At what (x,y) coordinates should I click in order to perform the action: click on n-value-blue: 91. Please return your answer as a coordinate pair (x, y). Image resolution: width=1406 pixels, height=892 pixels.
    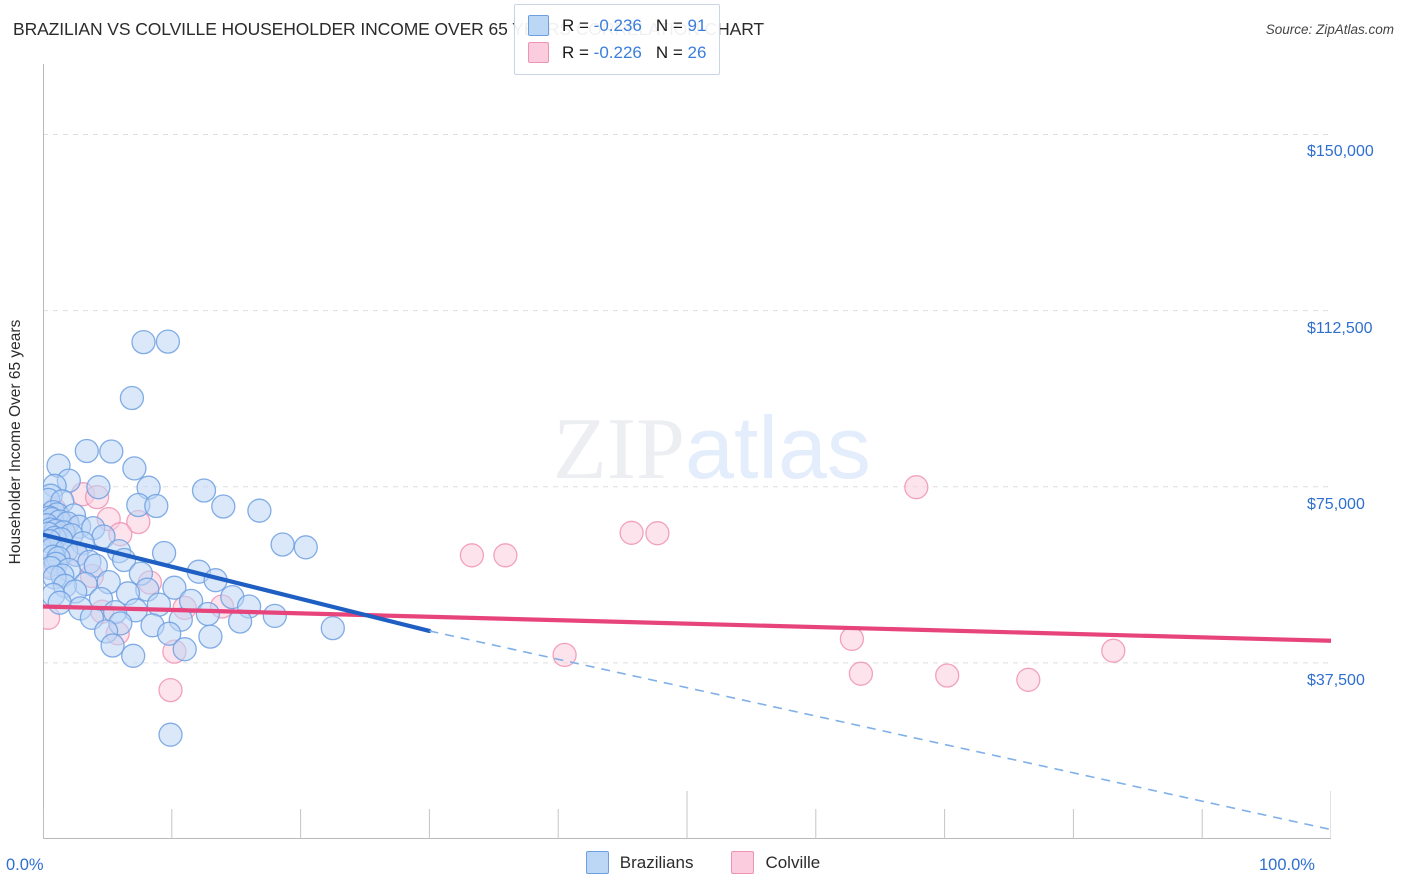
    Looking at the image, I should click on (697, 25).